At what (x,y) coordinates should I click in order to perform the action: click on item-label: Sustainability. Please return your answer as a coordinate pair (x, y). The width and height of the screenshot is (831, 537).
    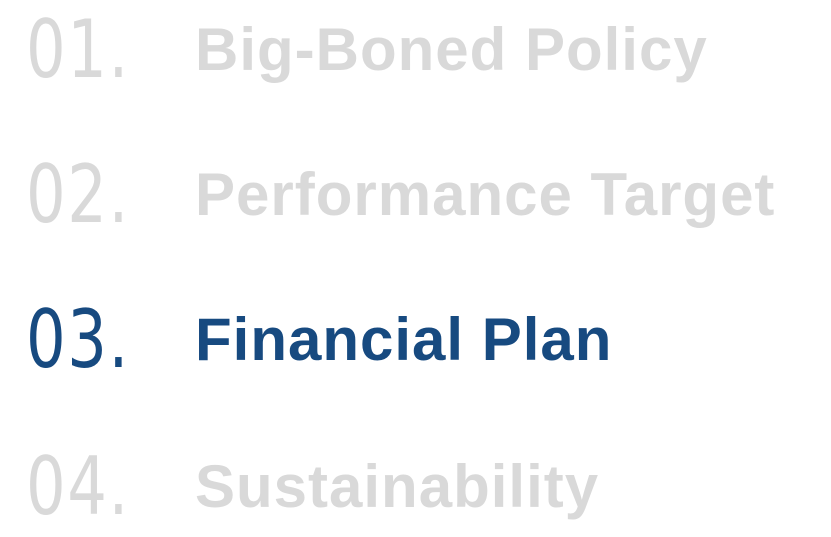
    Looking at the image, I should click on (397, 486).